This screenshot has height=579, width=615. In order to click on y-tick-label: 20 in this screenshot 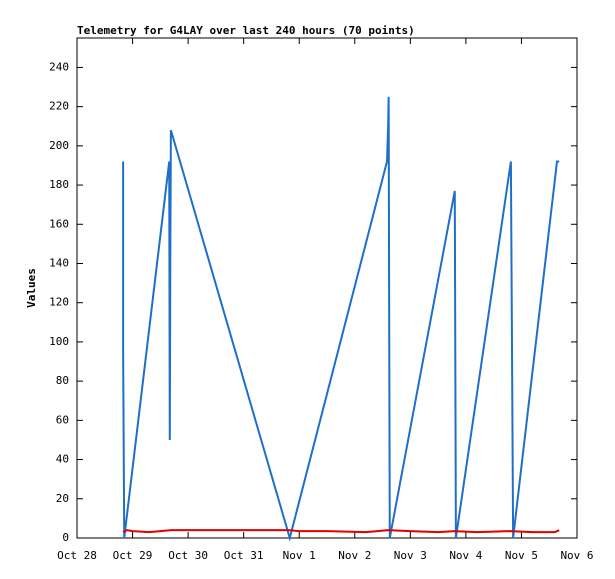, I will do `click(62, 498)`.